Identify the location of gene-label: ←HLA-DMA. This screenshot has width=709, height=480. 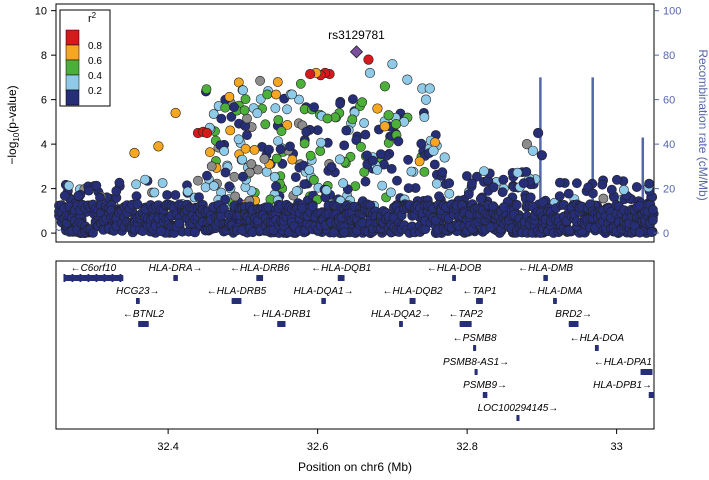
(554, 291).